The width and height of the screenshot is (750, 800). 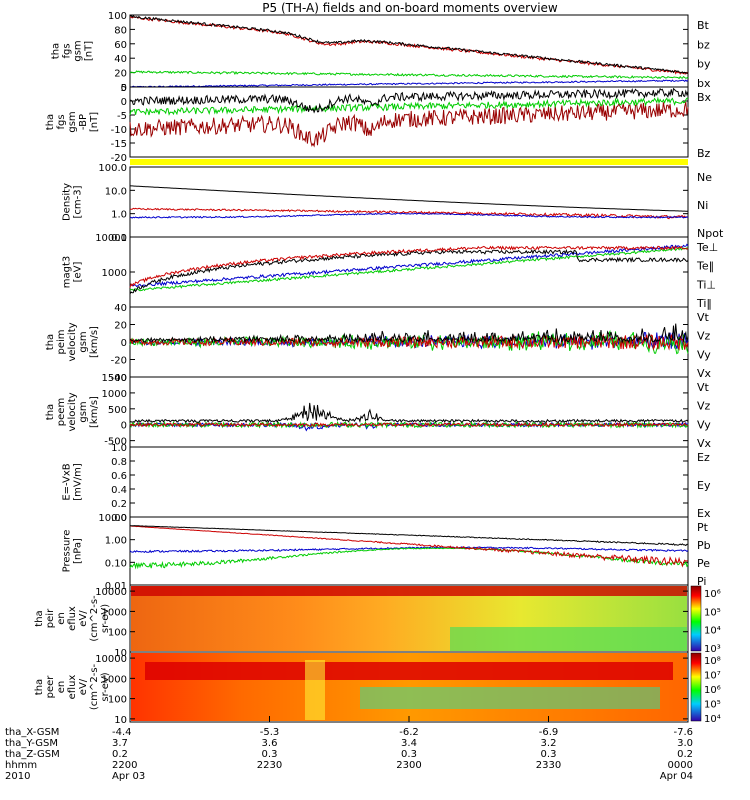 I want to click on legend-entry-by: by, so click(x=704, y=64).